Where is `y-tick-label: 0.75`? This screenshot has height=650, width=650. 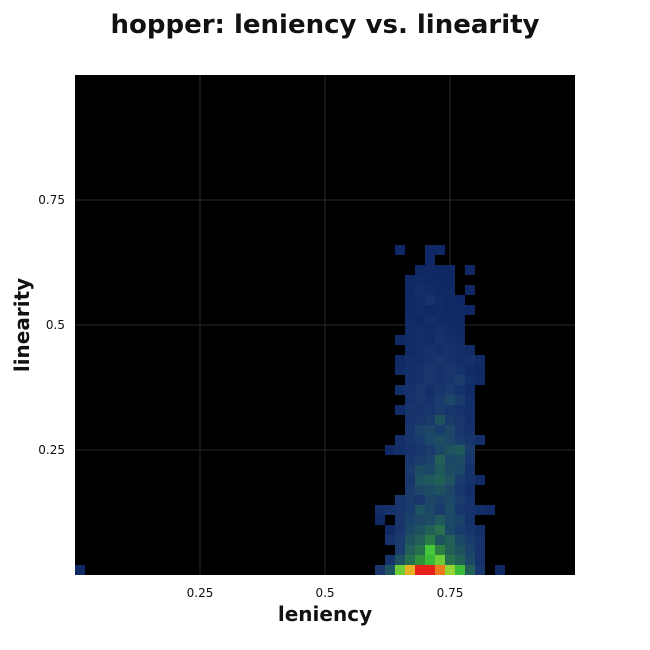
y-tick-label: 0.75 is located at coordinates (51, 200).